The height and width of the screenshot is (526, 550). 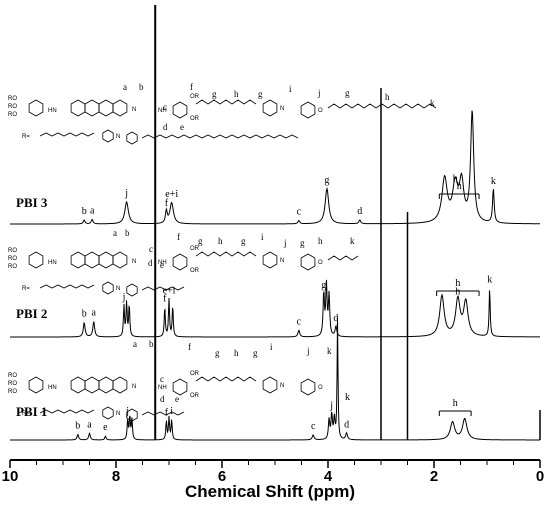 What do you see at coordinates (328, 476) in the screenshot?
I see `x-tick-label: 4` at bounding box center [328, 476].